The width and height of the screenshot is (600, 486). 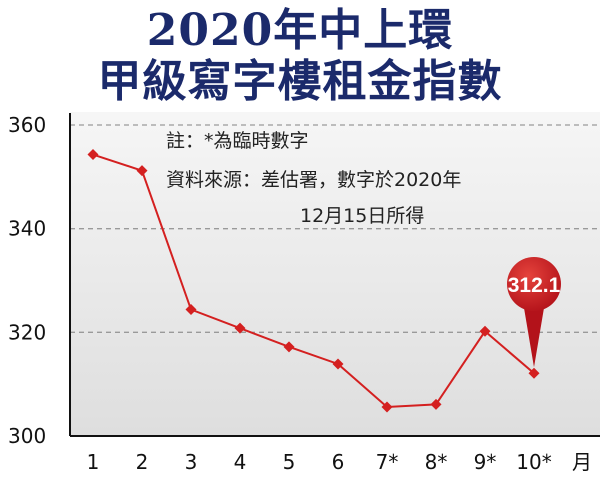 I want to click on notes-block: 註：*為臨時數字 資料來源：差估署，數字於2020年 12月15日所得, so click(x=313, y=178).